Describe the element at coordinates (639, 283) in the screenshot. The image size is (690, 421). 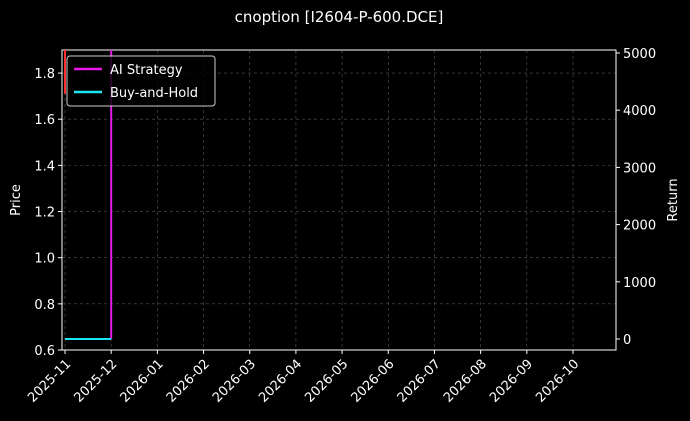
I see `y2-tick-label: 1000` at that location.